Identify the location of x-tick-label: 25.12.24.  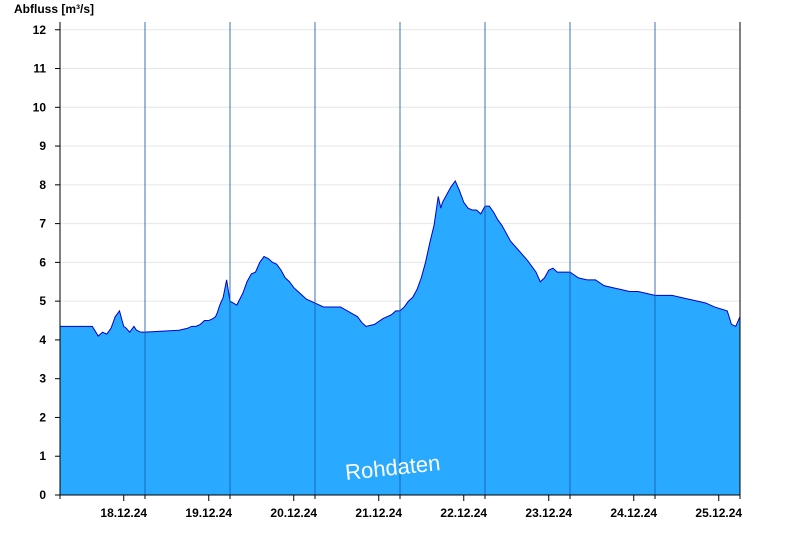
(718, 513).